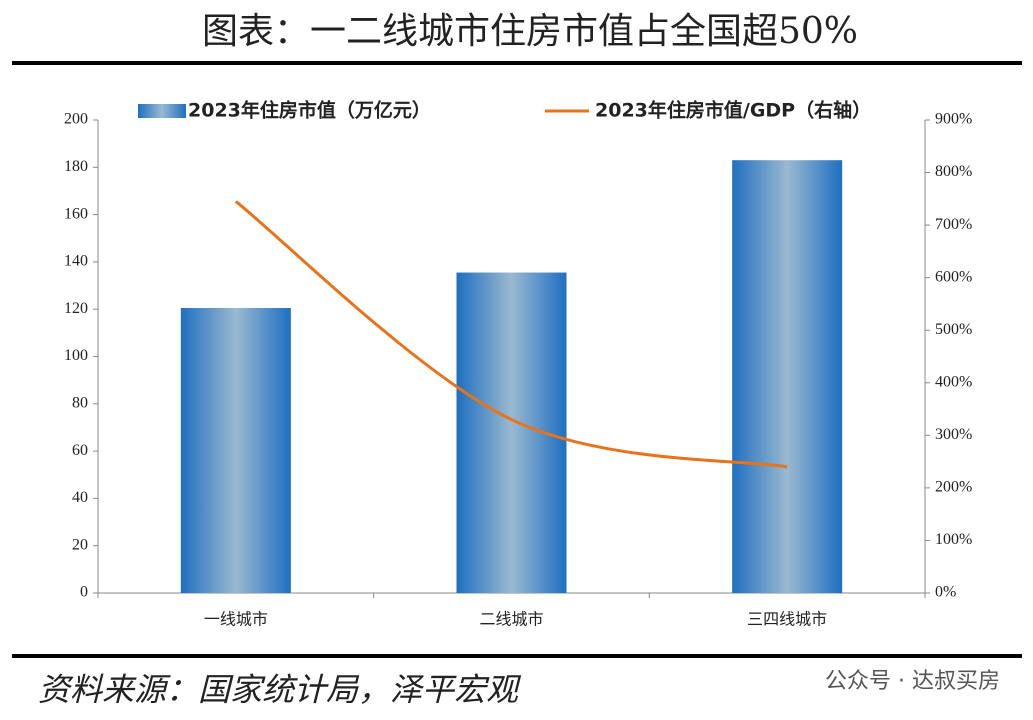  I want to click on chart-title: 图表：一二线城市住房市值占全国超50%, so click(530, 31).